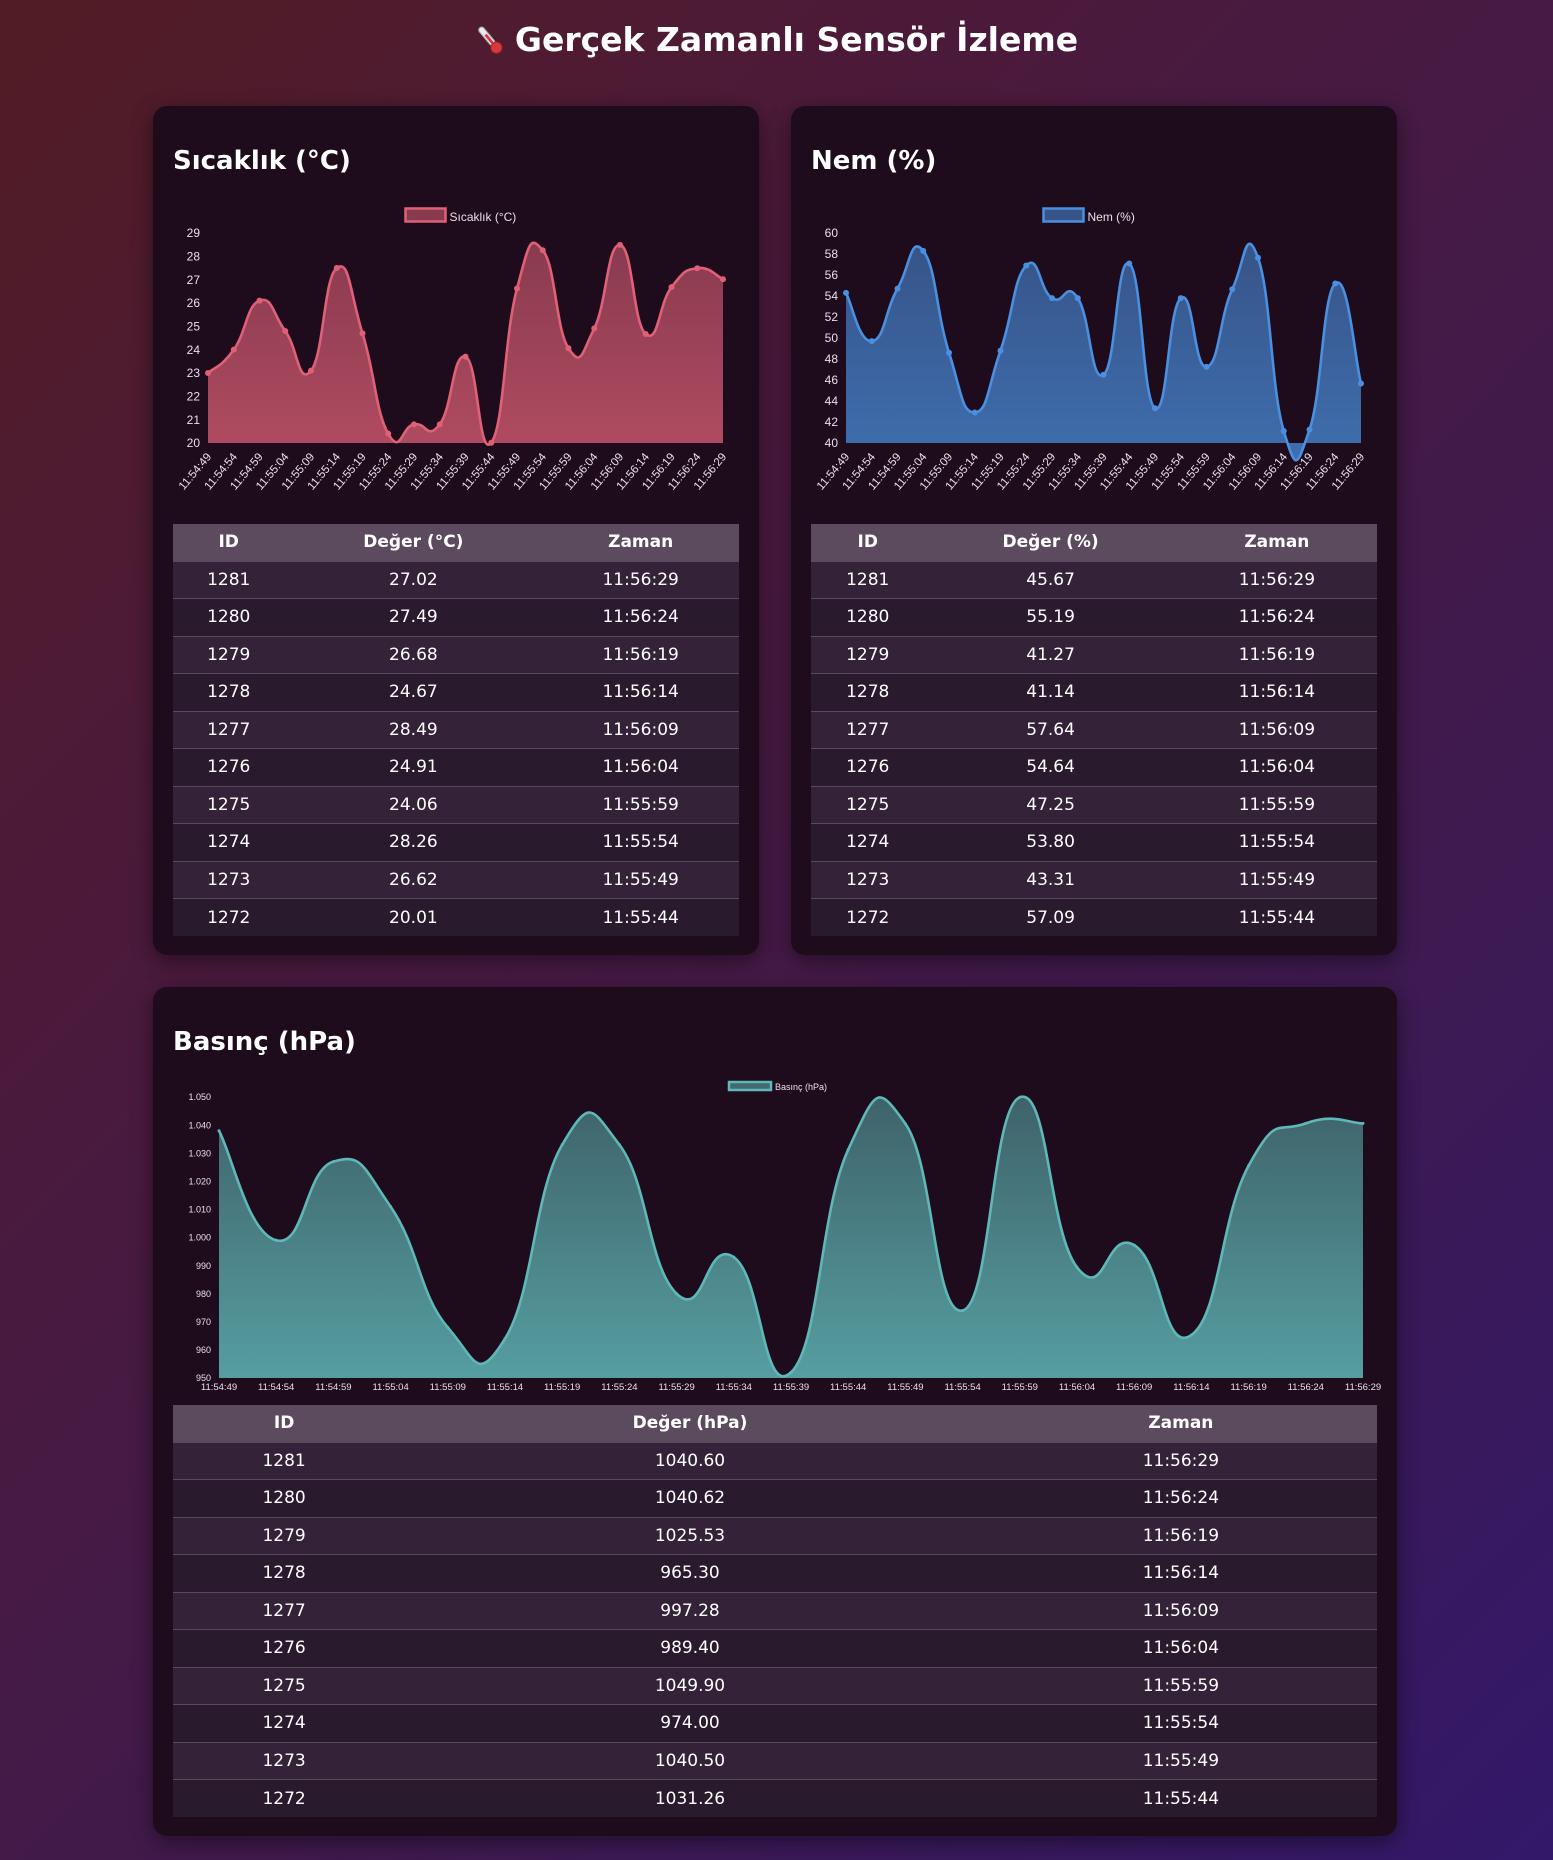 The height and width of the screenshot is (1860, 1553). Describe the element at coordinates (775, 1798) in the screenshot. I see `table-row: 1272 1031.26 11:55:44` at that location.